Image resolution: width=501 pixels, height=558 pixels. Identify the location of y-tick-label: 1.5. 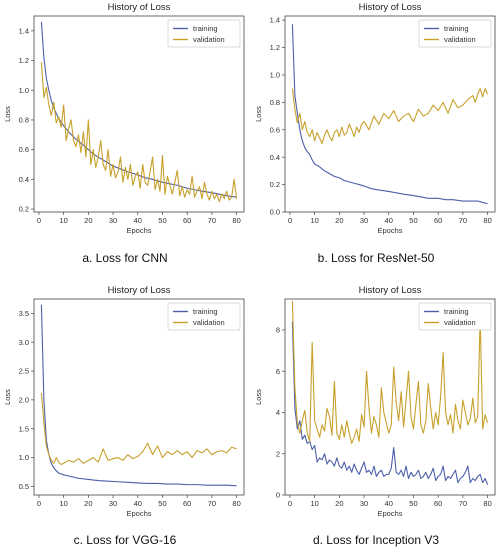
(24, 428).